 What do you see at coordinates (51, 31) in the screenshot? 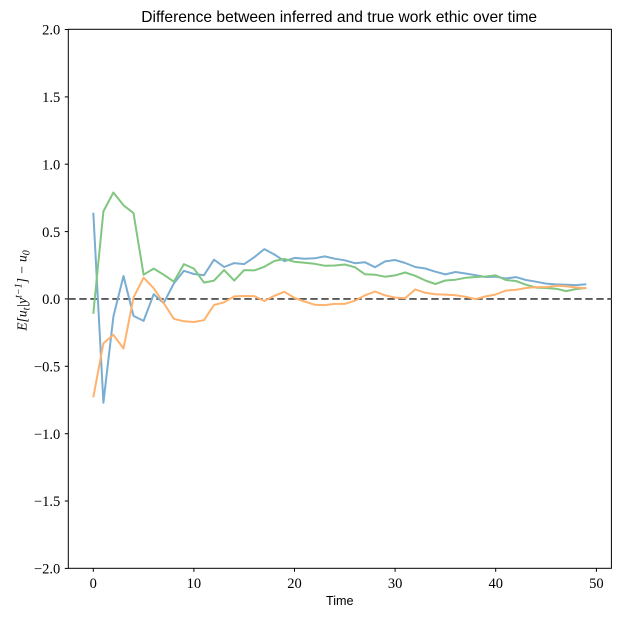
I see `svg-text: 2.0` at bounding box center [51, 31].